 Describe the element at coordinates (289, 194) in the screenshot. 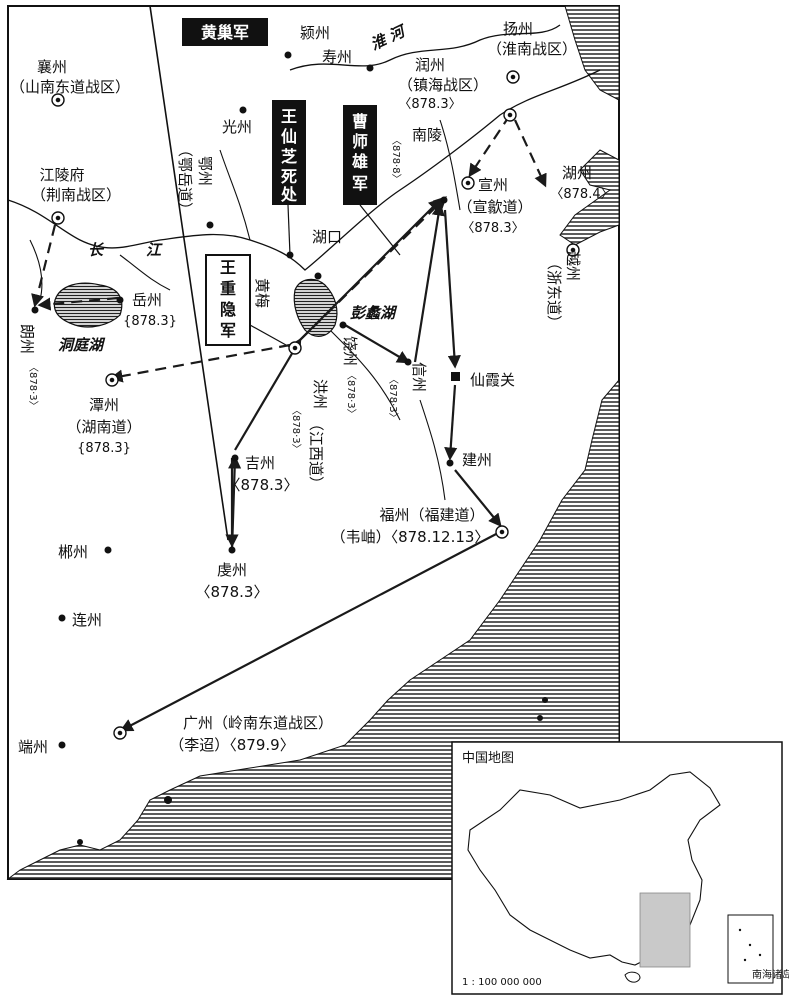

I see `svg-text: 处` at that location.